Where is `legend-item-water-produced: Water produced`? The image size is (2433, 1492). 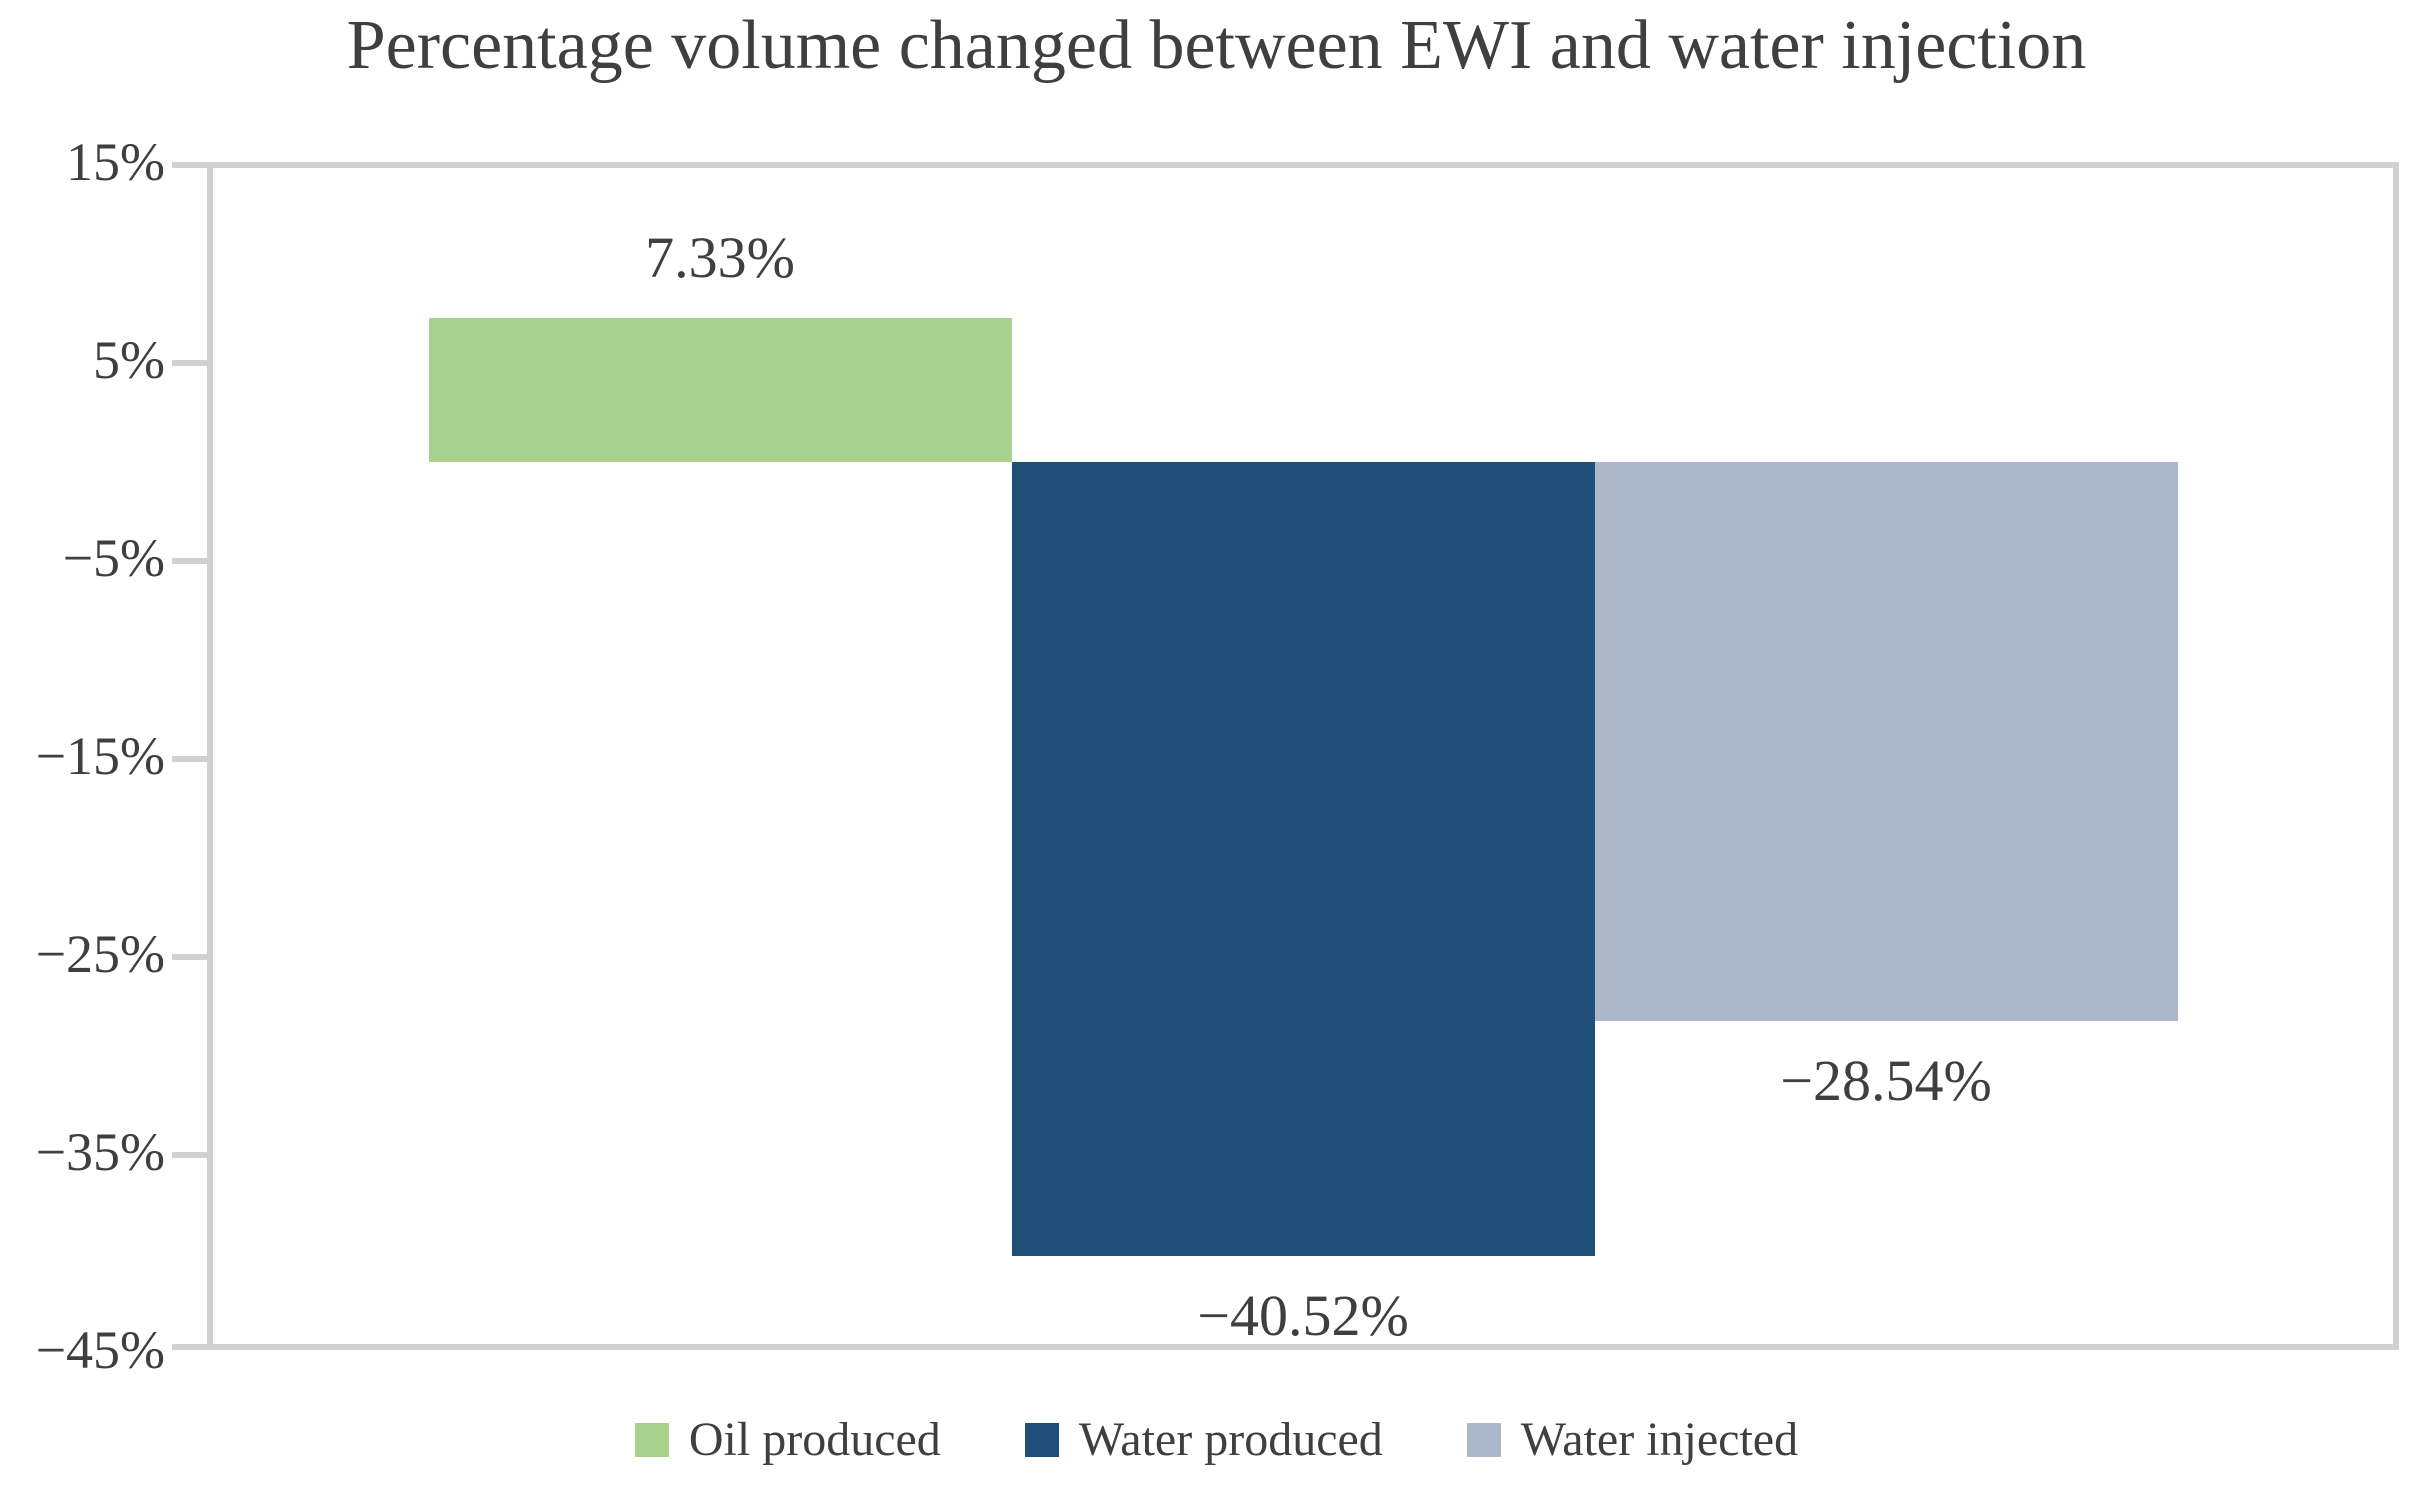 legend-item-water-produced: Water produced is located at coordinates (1203, 1439).